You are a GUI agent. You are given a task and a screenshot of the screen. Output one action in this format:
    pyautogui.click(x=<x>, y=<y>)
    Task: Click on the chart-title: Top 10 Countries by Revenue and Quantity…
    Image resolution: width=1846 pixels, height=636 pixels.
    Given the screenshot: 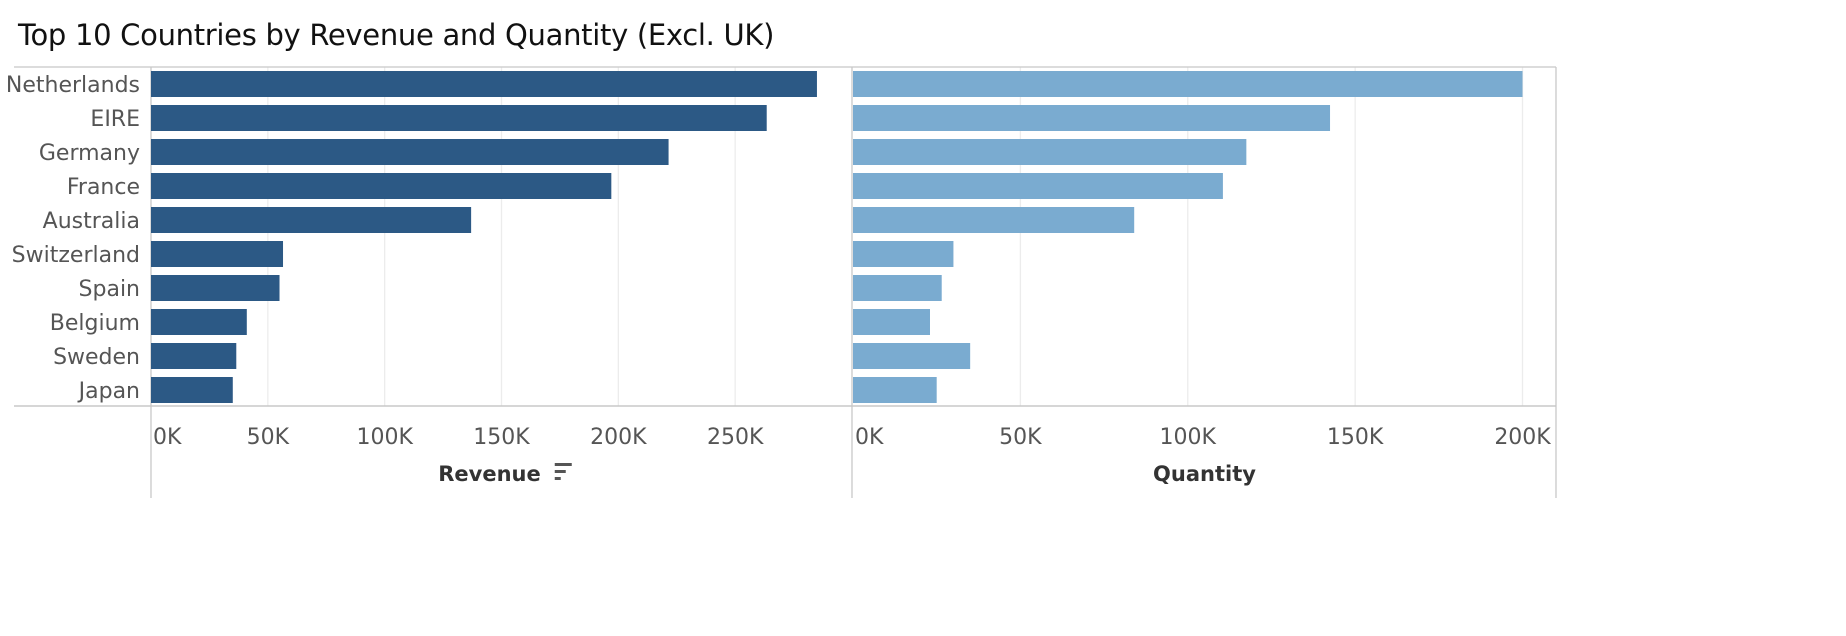 What is the action you would take?
    pyautogui.click(x=396, y=35)
    